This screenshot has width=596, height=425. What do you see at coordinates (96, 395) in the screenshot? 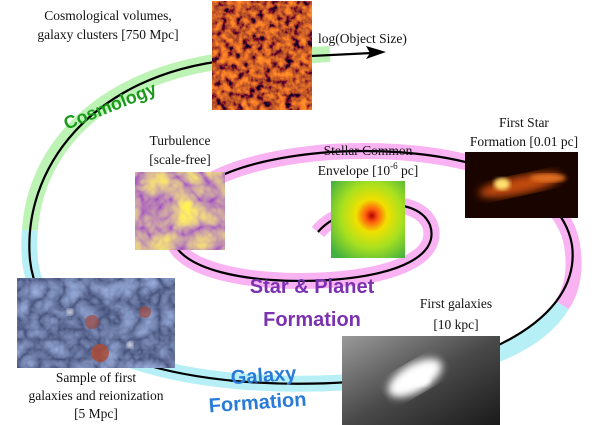
I see `label: galaxies and reionization` at bounding box center [96, 395].